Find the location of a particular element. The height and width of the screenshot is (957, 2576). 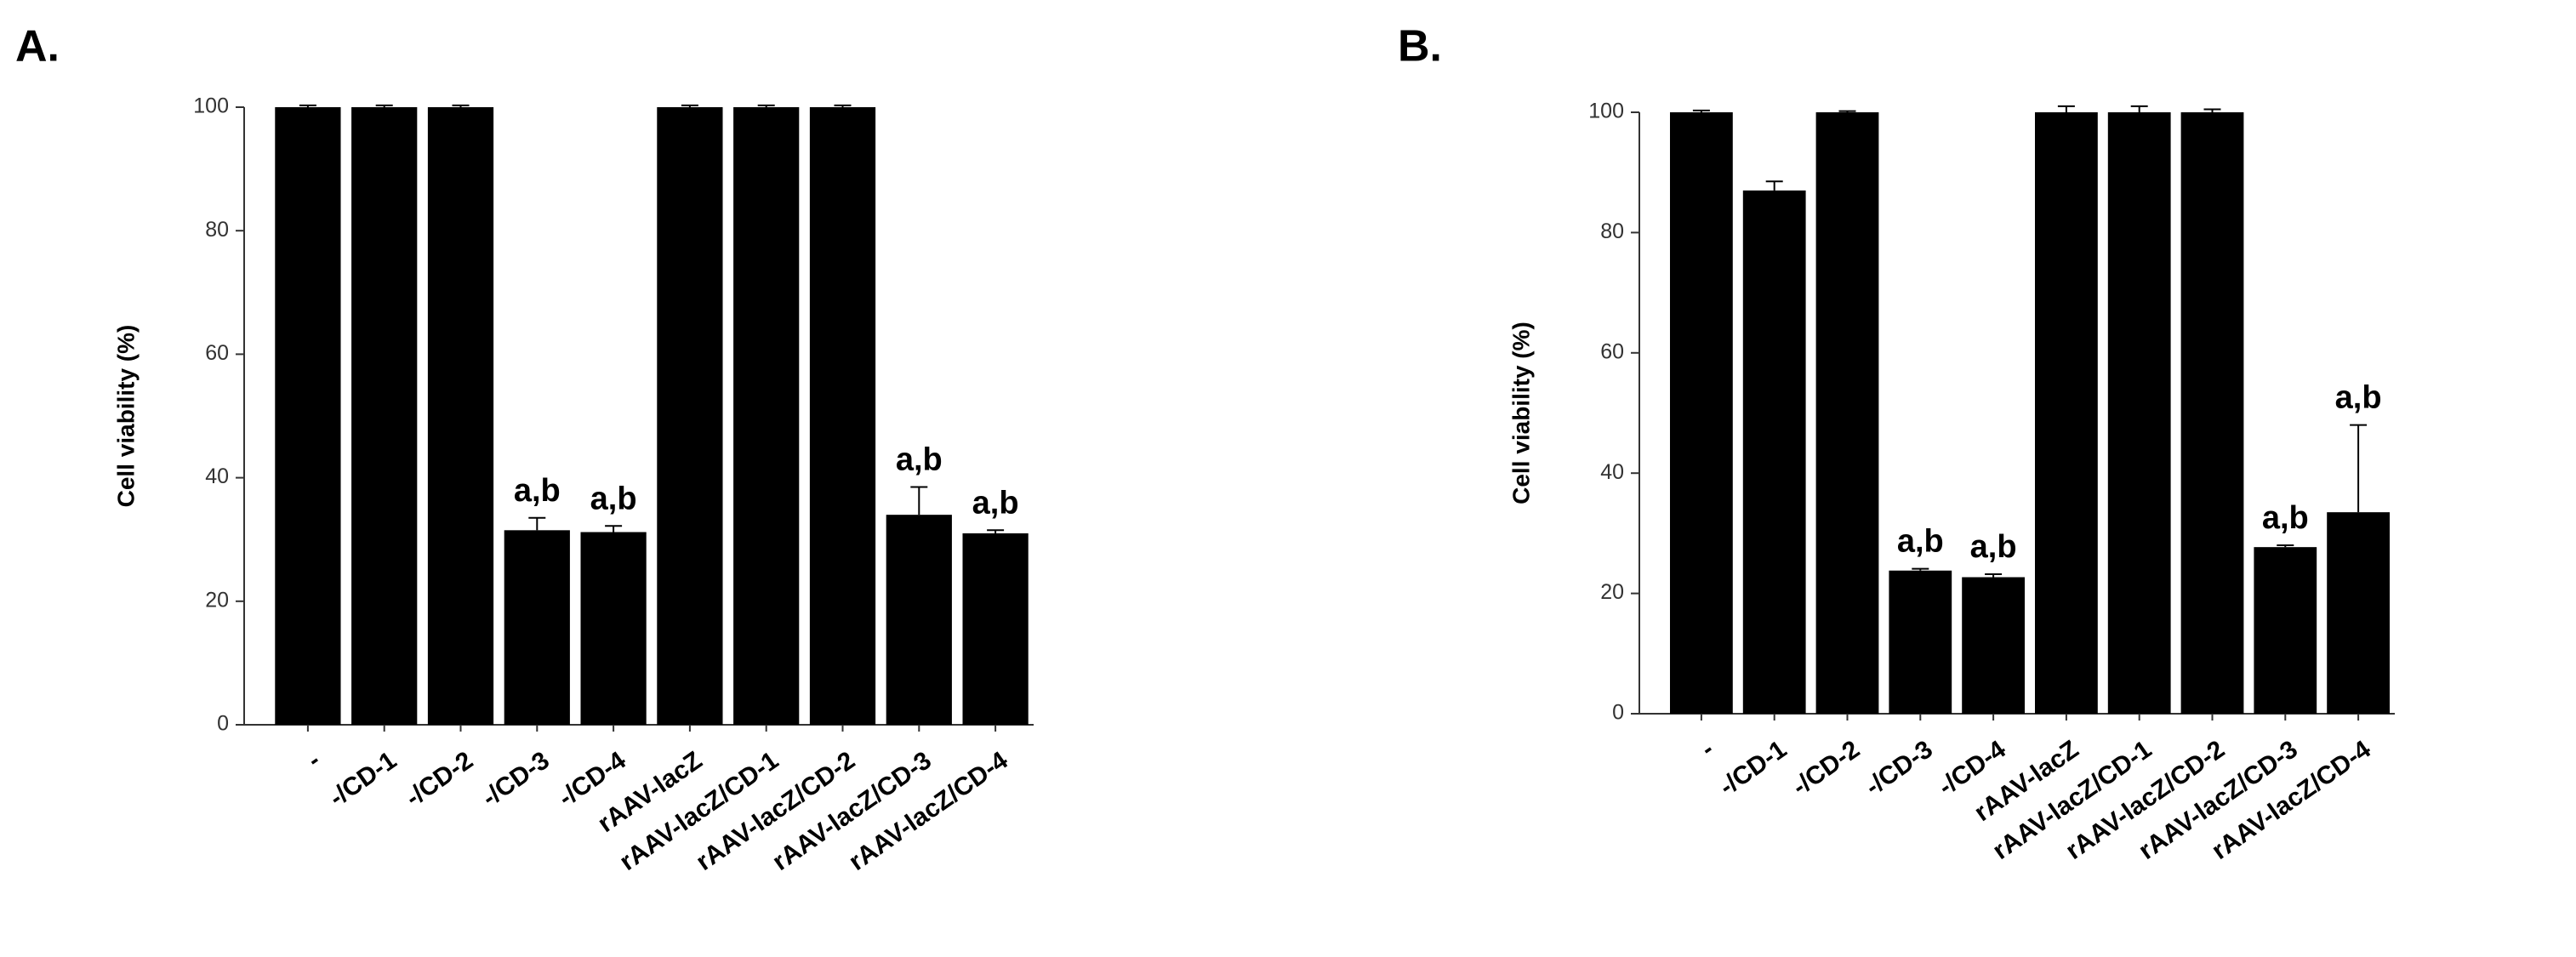

panel-label: A. is located at coordinates (38, 46).